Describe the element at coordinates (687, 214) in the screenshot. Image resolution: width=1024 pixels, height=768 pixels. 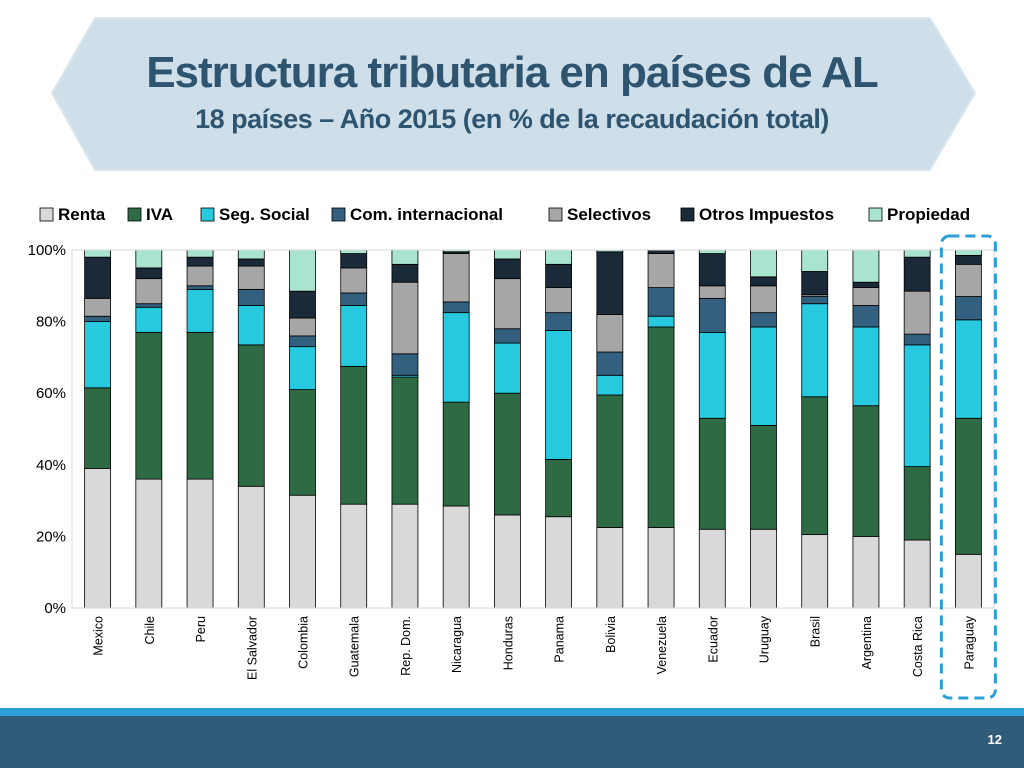
I see `legend-swatch-otros-impuestos` at that location.